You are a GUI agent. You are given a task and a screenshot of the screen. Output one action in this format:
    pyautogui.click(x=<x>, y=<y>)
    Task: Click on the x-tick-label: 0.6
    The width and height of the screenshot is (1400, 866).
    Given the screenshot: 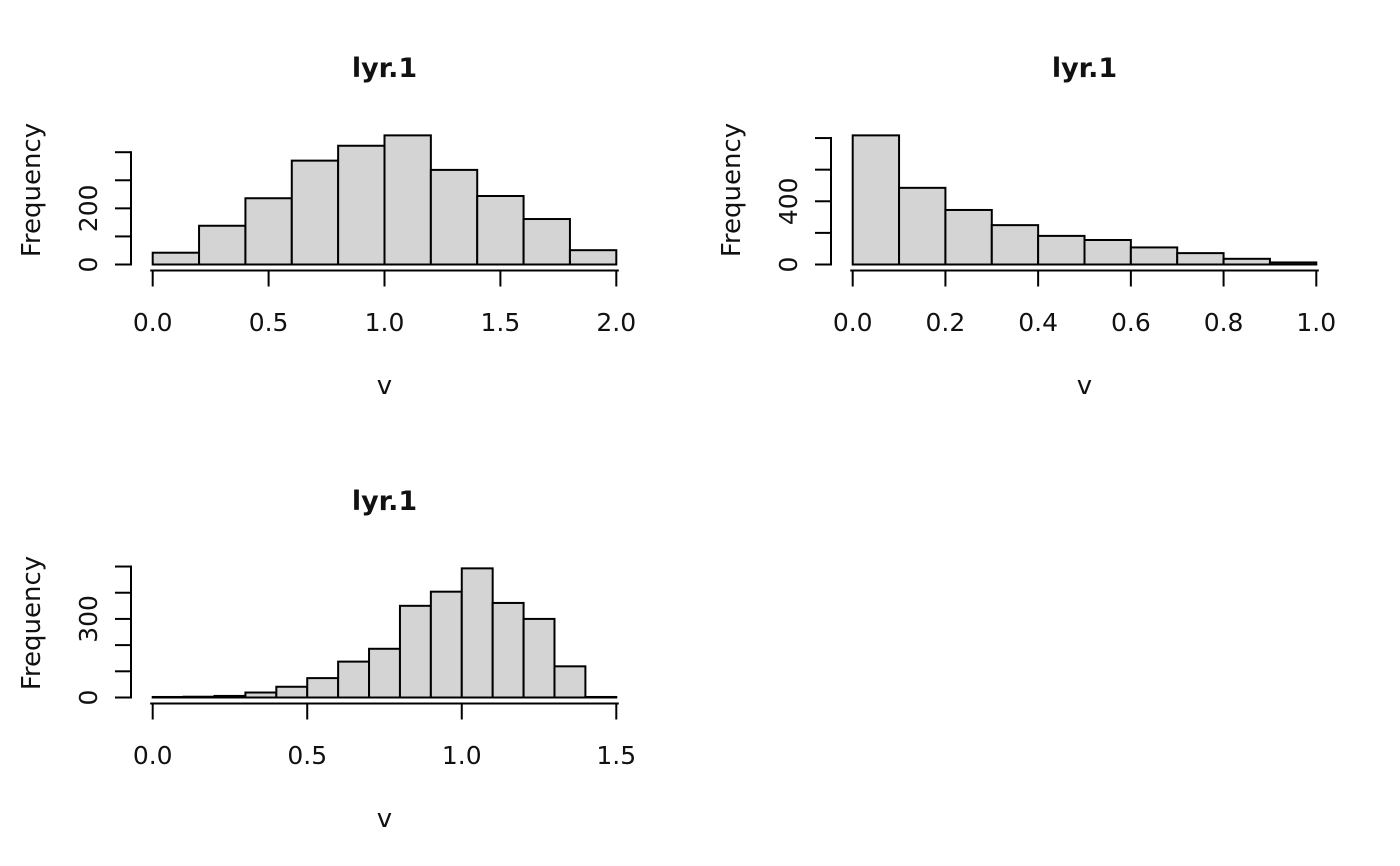 What is the action you would take?
    pyautogui.click(x=1131, y=322)
    